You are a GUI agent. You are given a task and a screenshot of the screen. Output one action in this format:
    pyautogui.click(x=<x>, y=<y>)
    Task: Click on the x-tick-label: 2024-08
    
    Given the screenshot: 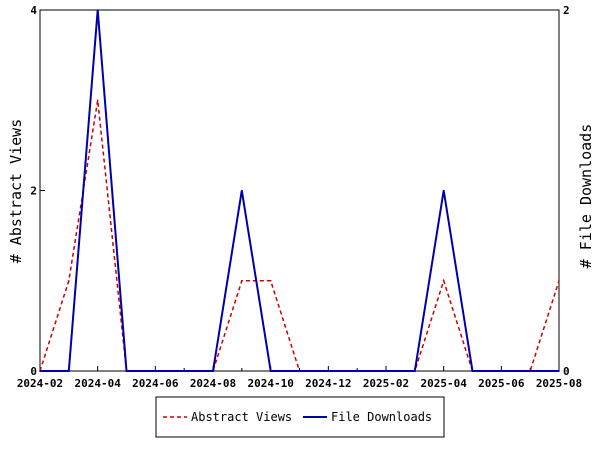 What is the action you would take?
    pyautogui.click(x=213, y=383)
    